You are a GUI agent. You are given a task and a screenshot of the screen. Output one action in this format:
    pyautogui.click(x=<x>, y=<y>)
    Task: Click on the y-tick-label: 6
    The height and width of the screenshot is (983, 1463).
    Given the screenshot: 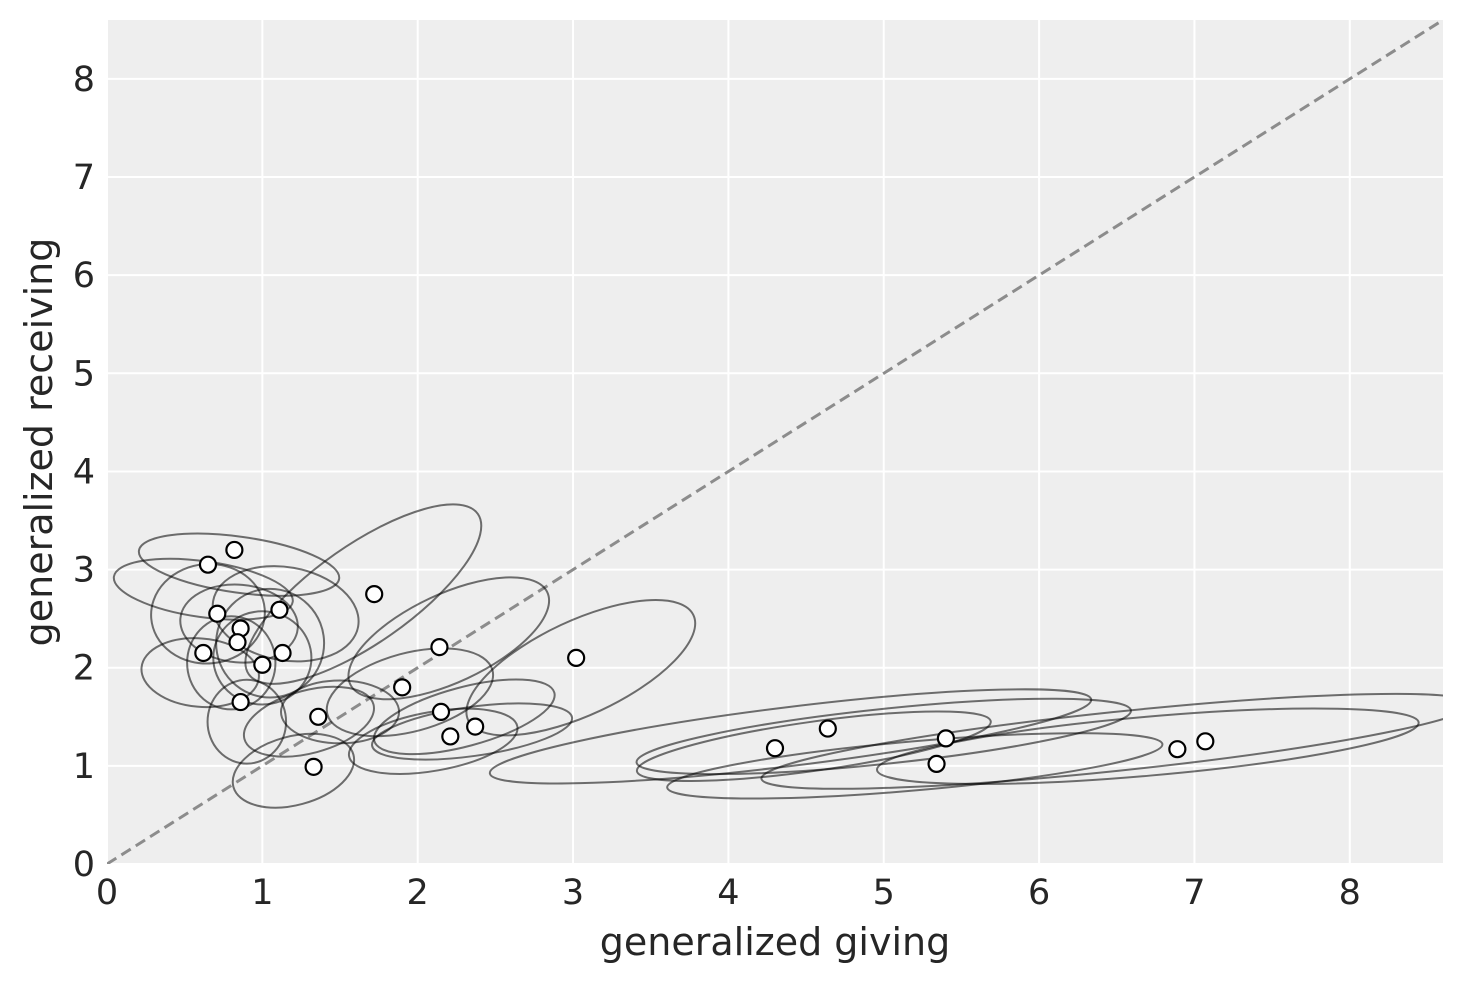 What is the action you would take?
    pyautogui.click(x=84, y=276)
    